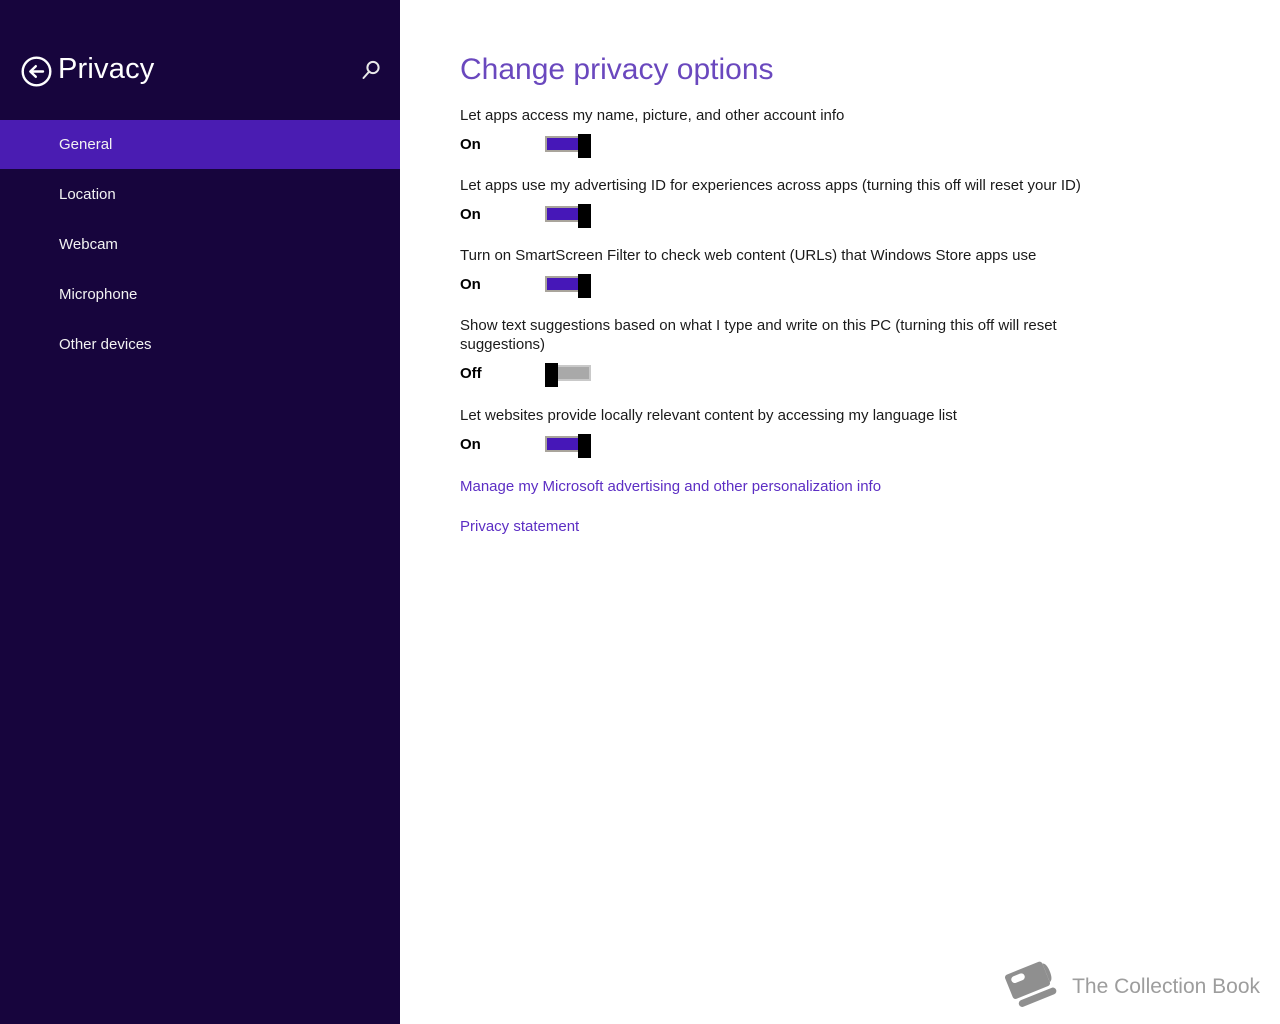  What do you see at coordinates (471, 373) in the screenshot?
I see `toggle-state-label: Off` at bounding box center [471, 373].